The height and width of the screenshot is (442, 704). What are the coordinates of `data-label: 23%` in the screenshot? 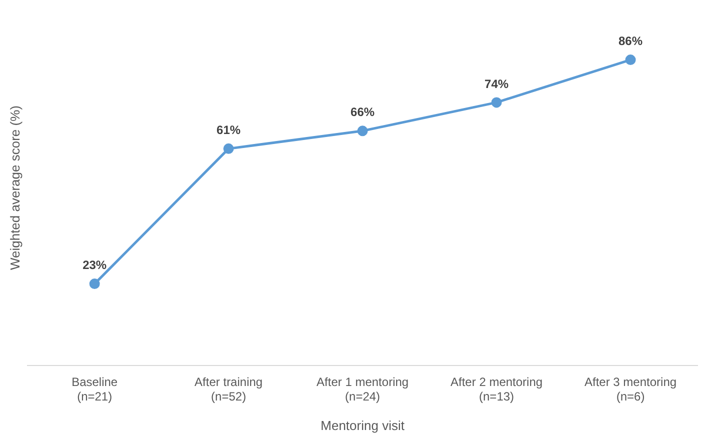 It's located at (94, 265).